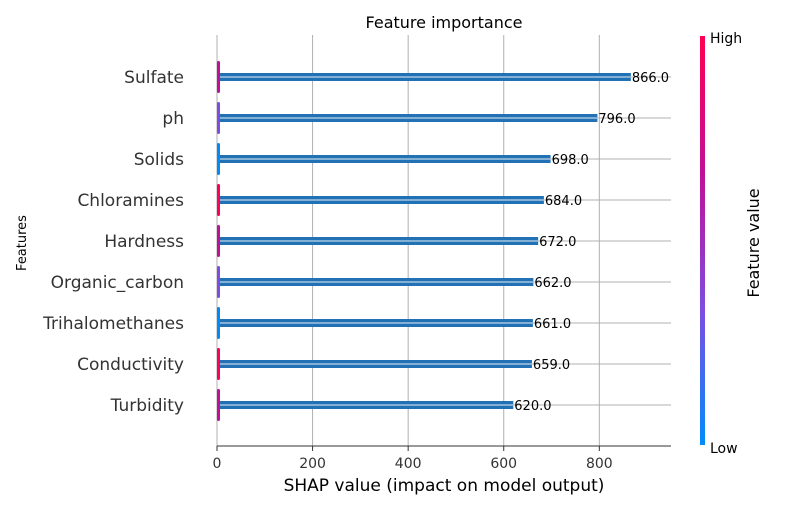  What do you see at coordinates (22, 243) in the screenshot?
I see `y-axis-label: Features` at bounding box center [22, 243].